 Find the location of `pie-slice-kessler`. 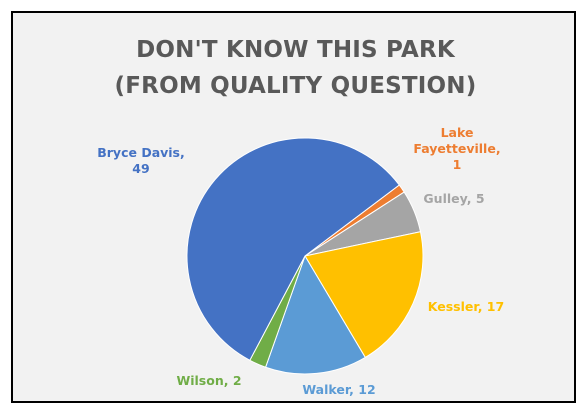

pie-slice-kessler is located at coordinates (364, 295).